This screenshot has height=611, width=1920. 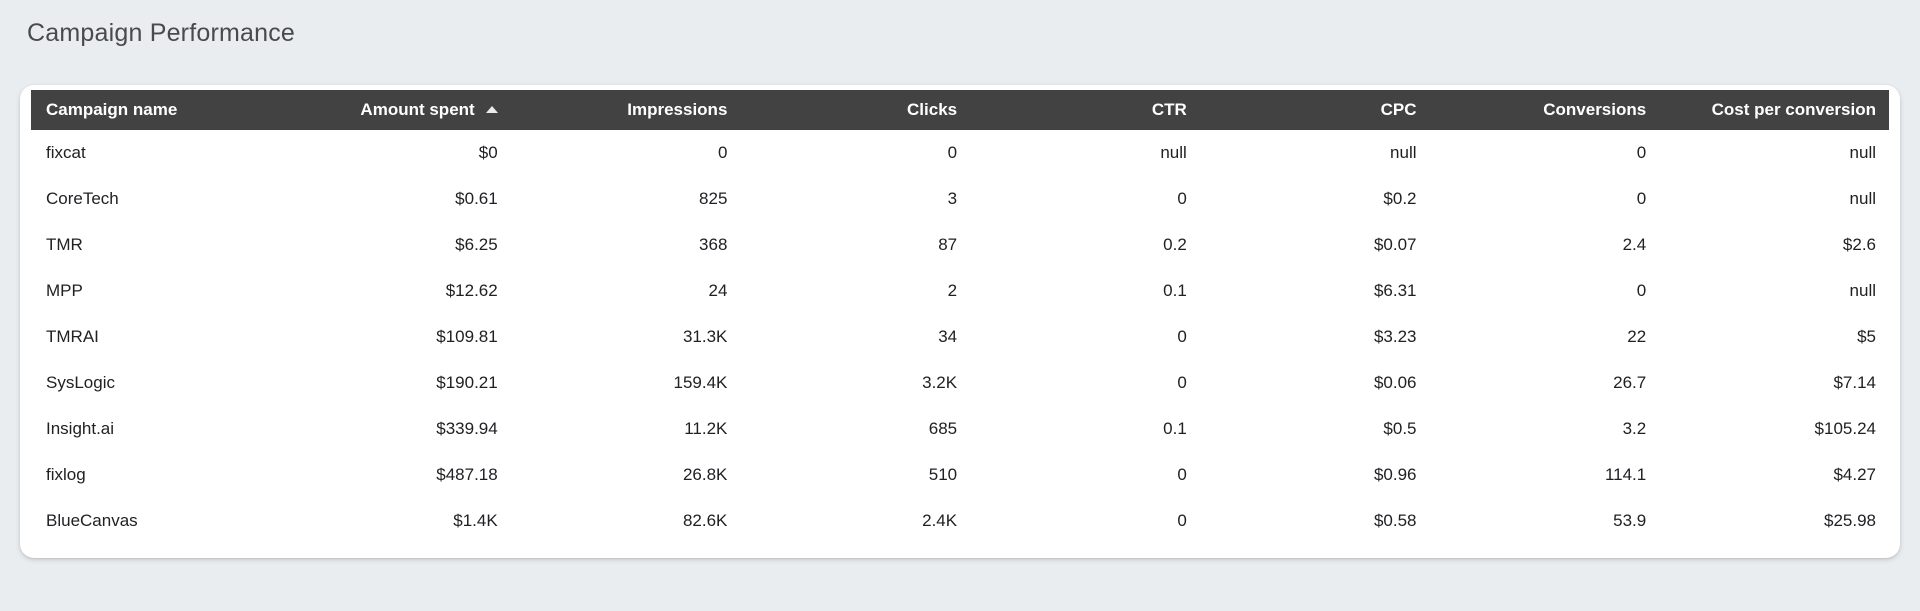 What do you see at coordinates (1400, 198) in the screenshot?
I see `cpc-cell: $0.2` at bounding box center [1400, 198].